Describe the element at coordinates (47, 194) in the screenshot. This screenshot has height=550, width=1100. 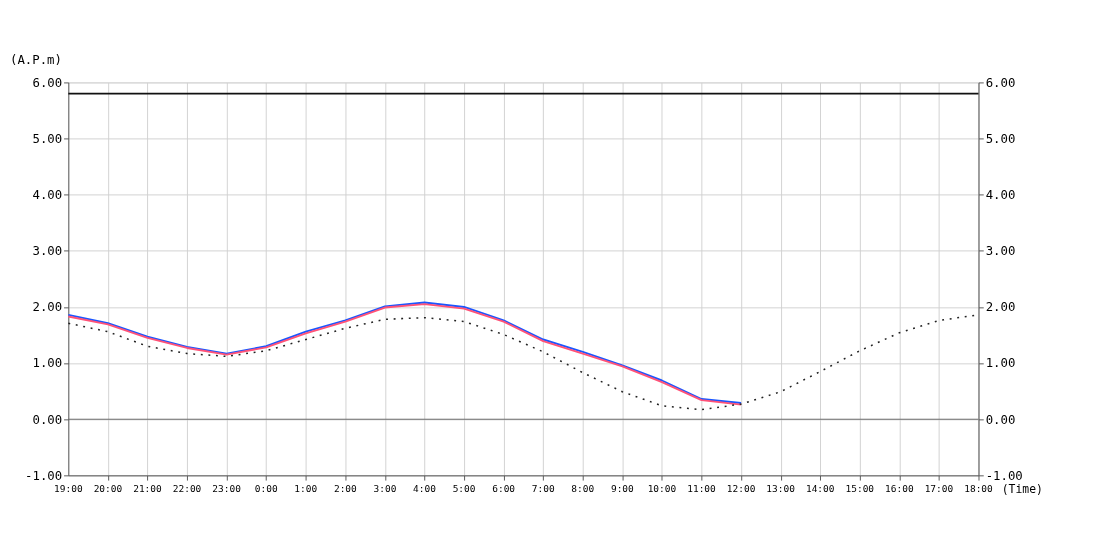
I see `y-tick-label: 4.00` at that location.